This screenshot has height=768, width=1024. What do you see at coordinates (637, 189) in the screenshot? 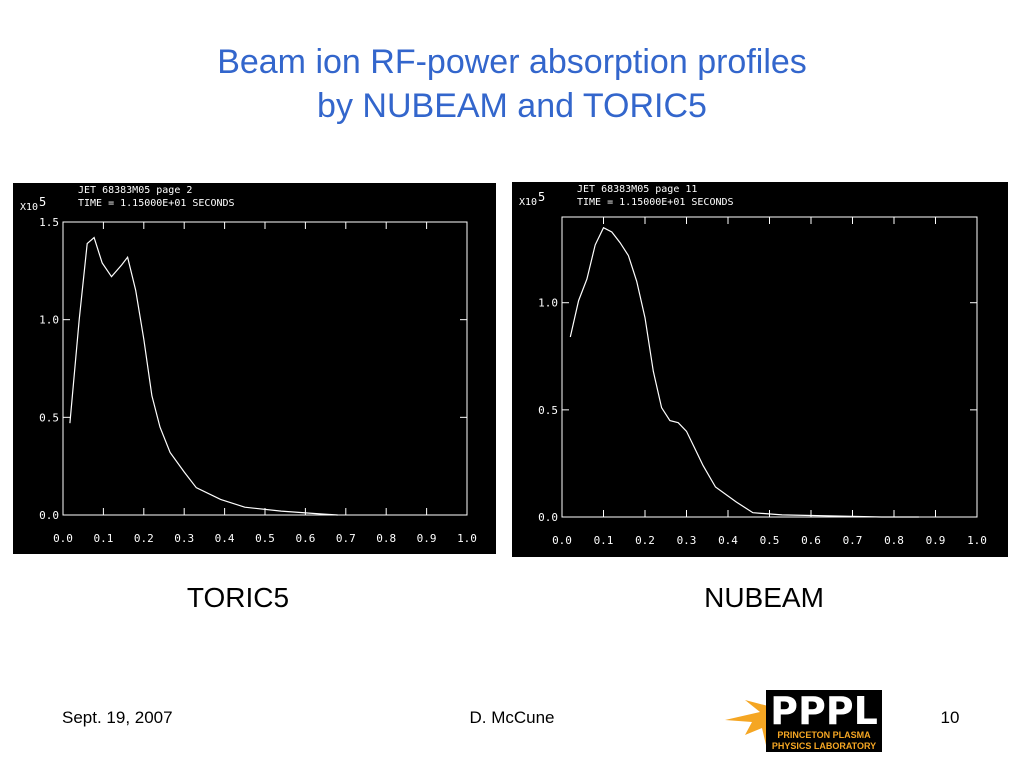
I see `chart-title: JET 68383M05 page 11` at bounding box center [637, 189].